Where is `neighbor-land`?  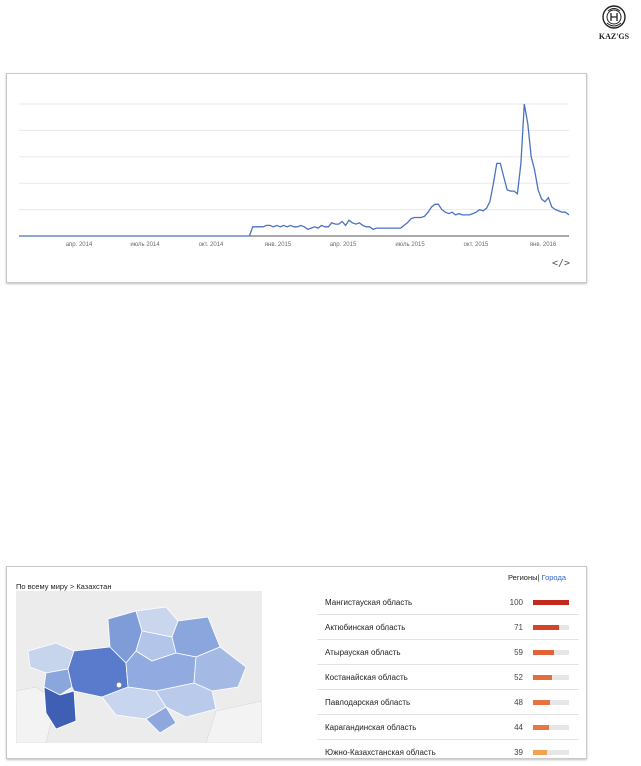
neighbor-land is located at coordinates (233, 721).